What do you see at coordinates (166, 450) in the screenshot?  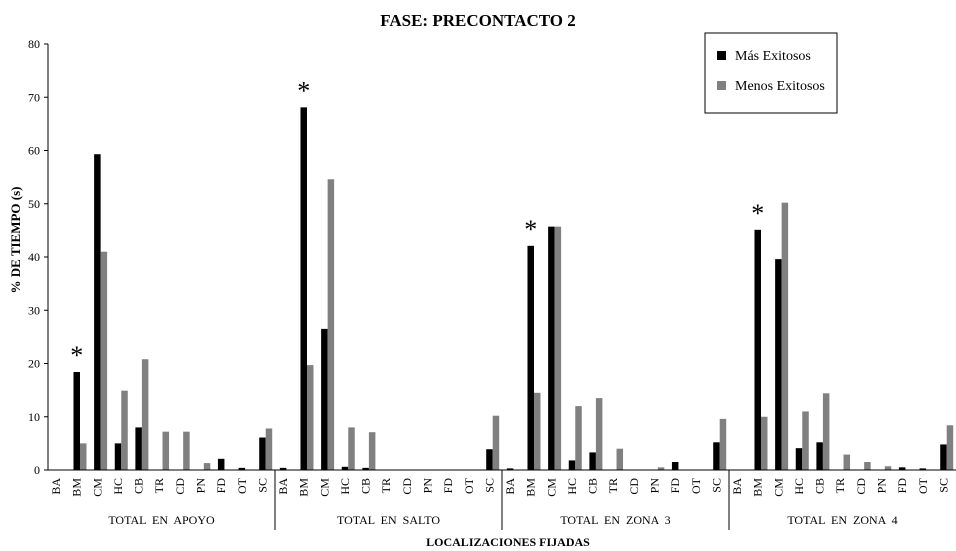 I see `bar-total-en-apoyo-tr-s2` at bounding box center [166, 450].